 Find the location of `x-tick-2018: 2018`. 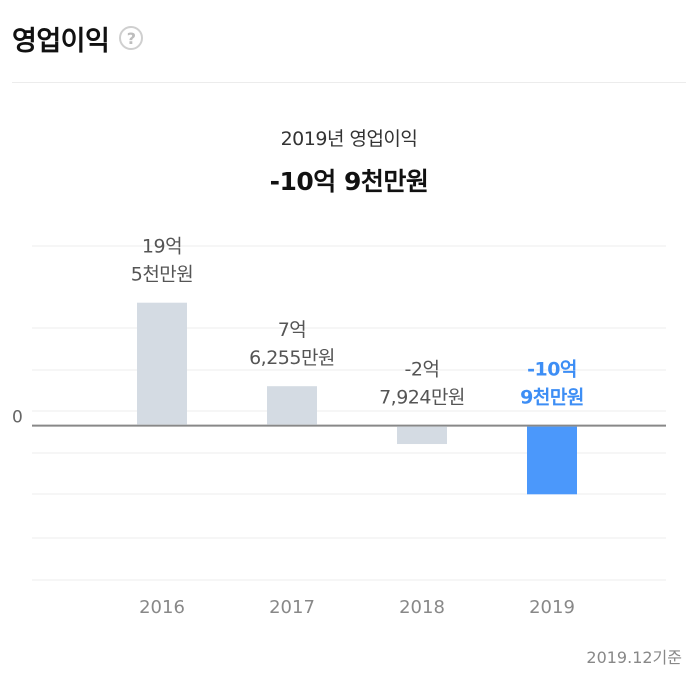

x-tick-2018: 2018 is located at coordinates (422, 607).